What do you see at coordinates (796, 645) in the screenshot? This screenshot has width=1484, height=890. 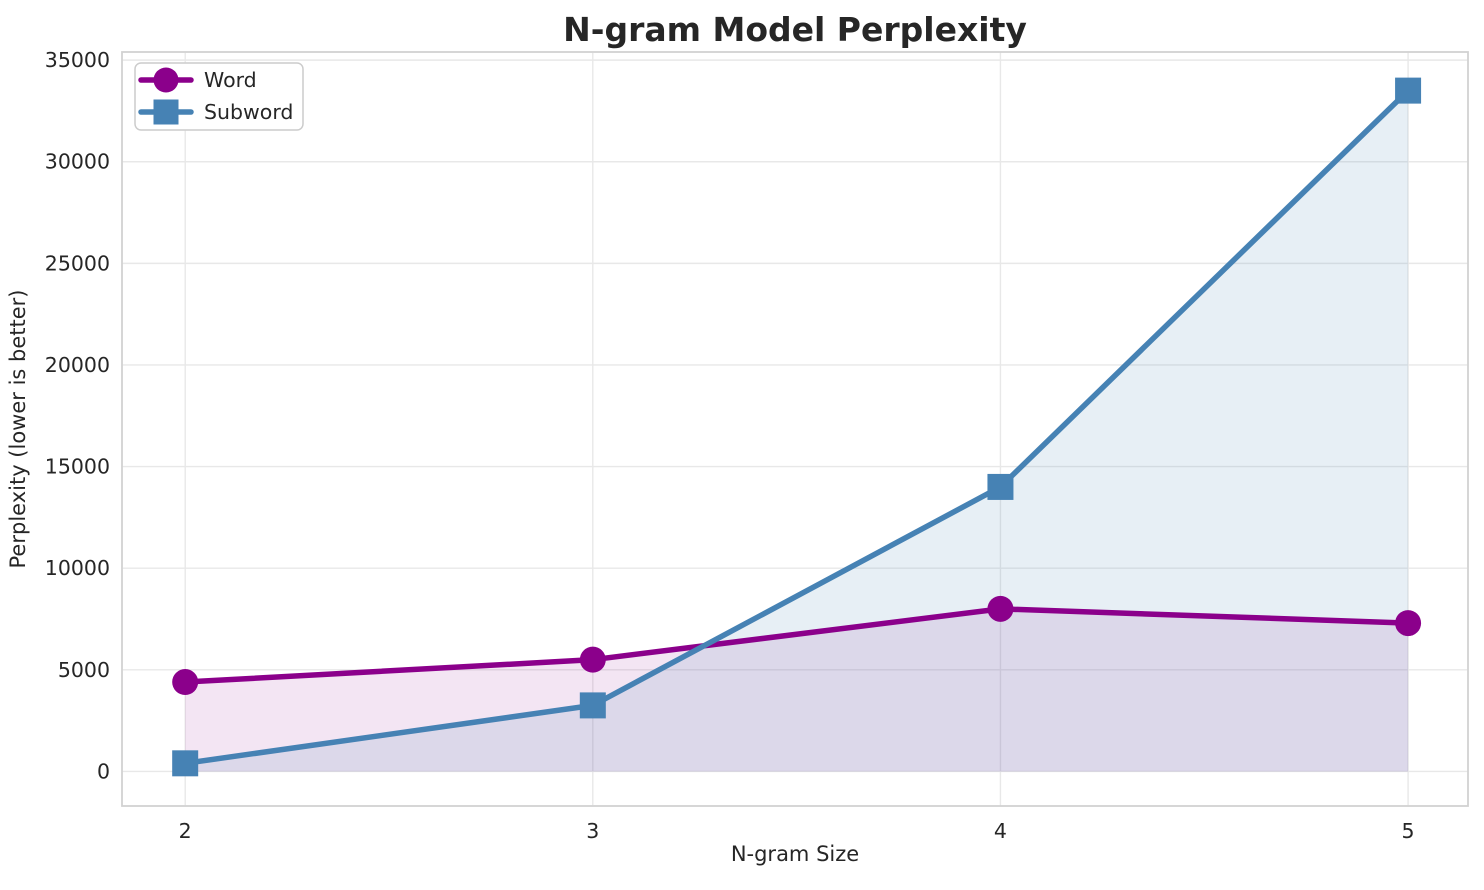 I see `series-line-word` at bounding box center [796, 645].